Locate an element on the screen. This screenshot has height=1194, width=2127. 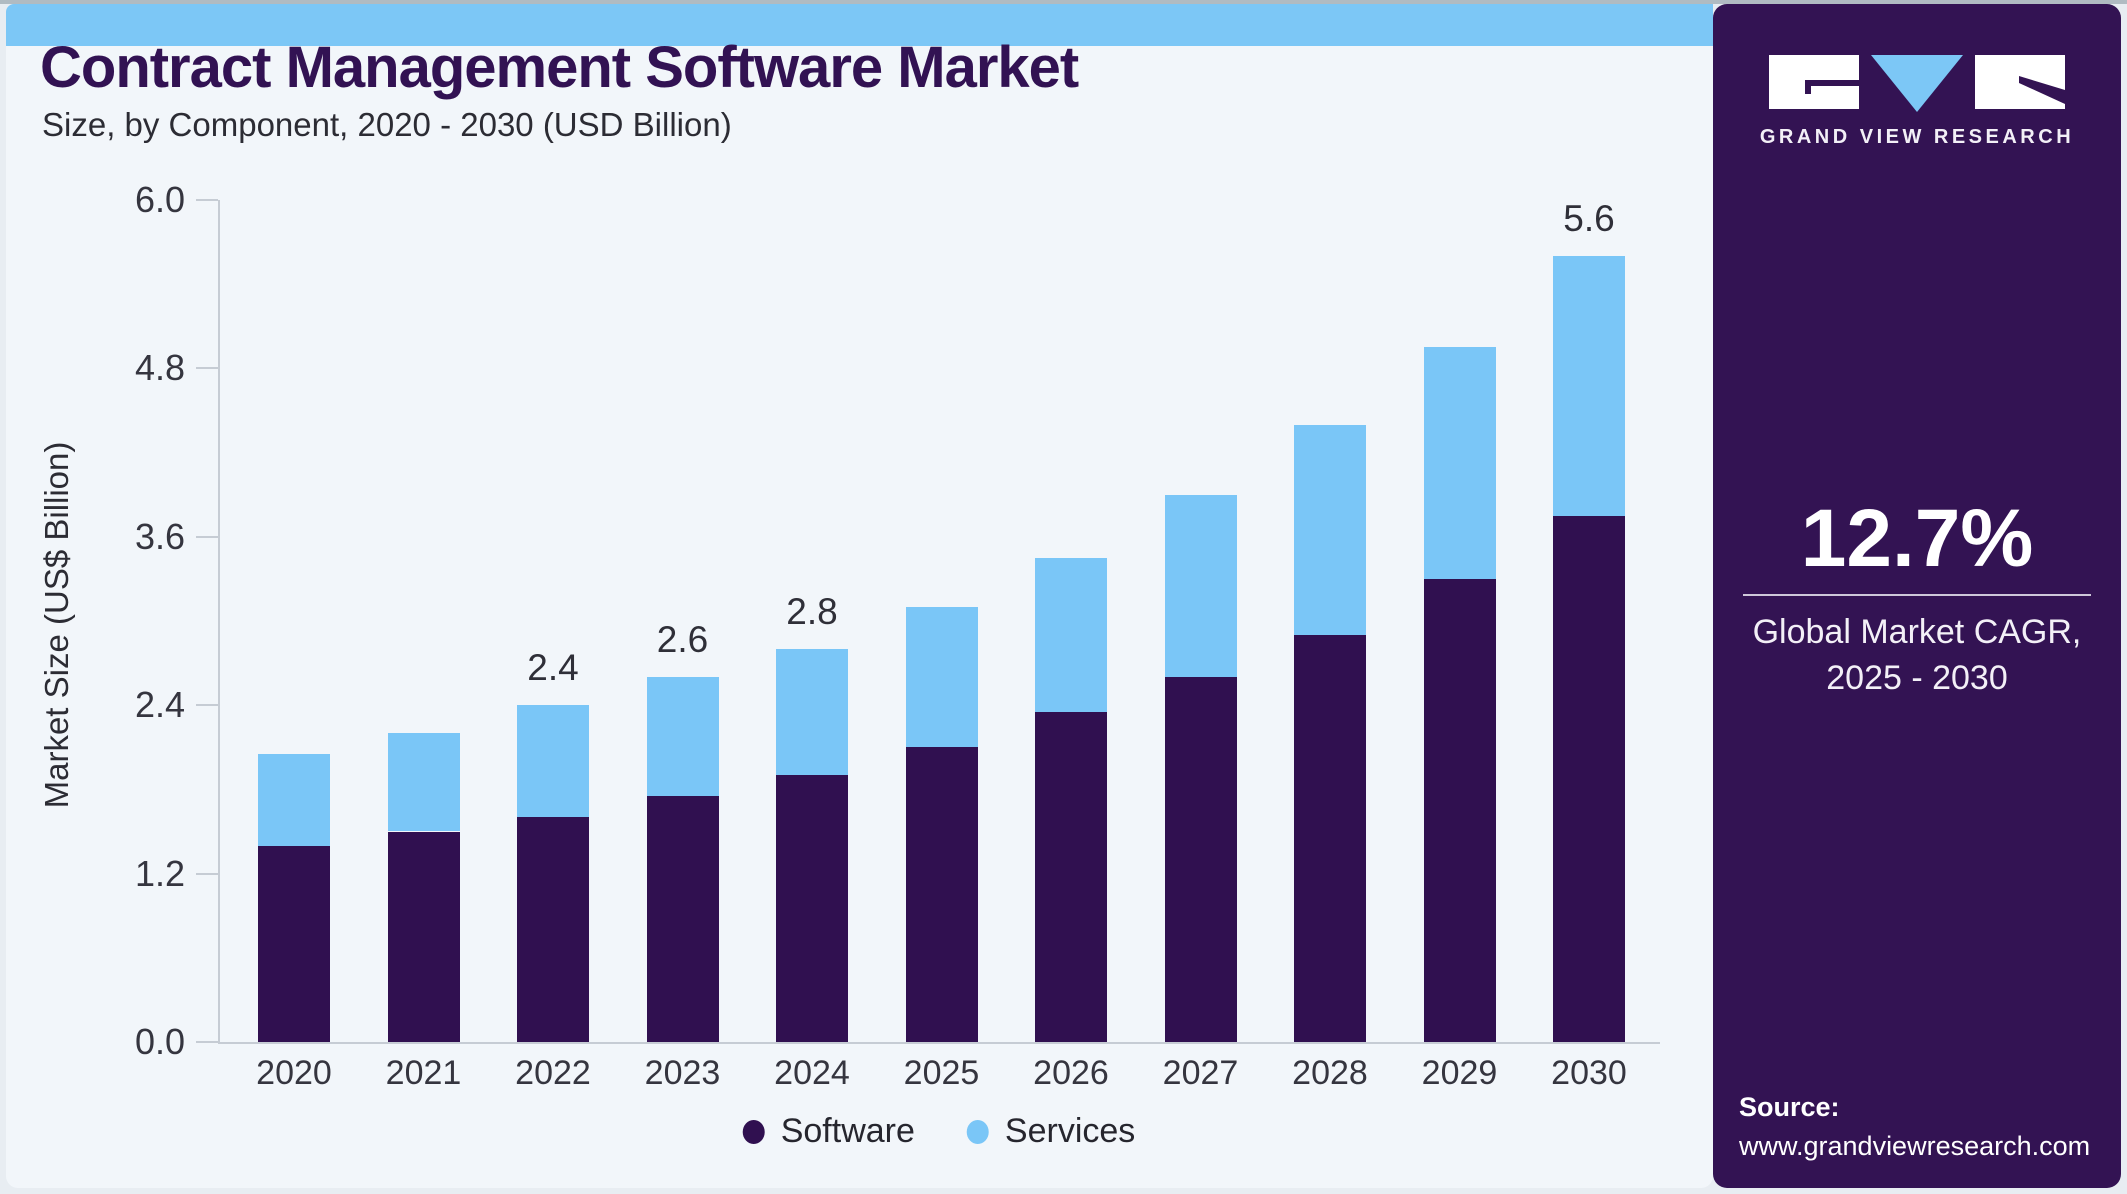
top-accent-strip is located at coordinates (859, 25).